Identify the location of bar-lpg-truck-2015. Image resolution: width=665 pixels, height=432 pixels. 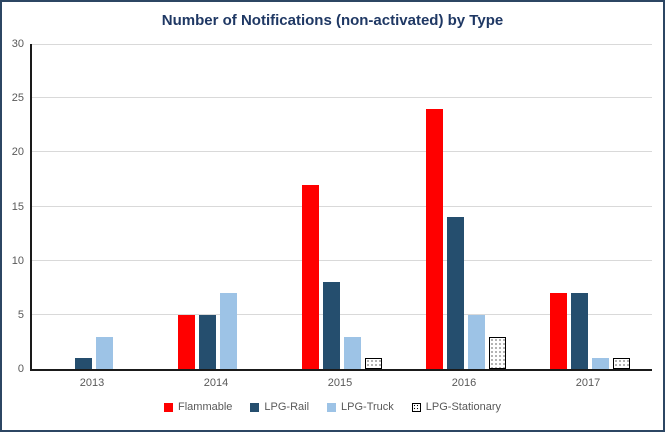
(352, 352).